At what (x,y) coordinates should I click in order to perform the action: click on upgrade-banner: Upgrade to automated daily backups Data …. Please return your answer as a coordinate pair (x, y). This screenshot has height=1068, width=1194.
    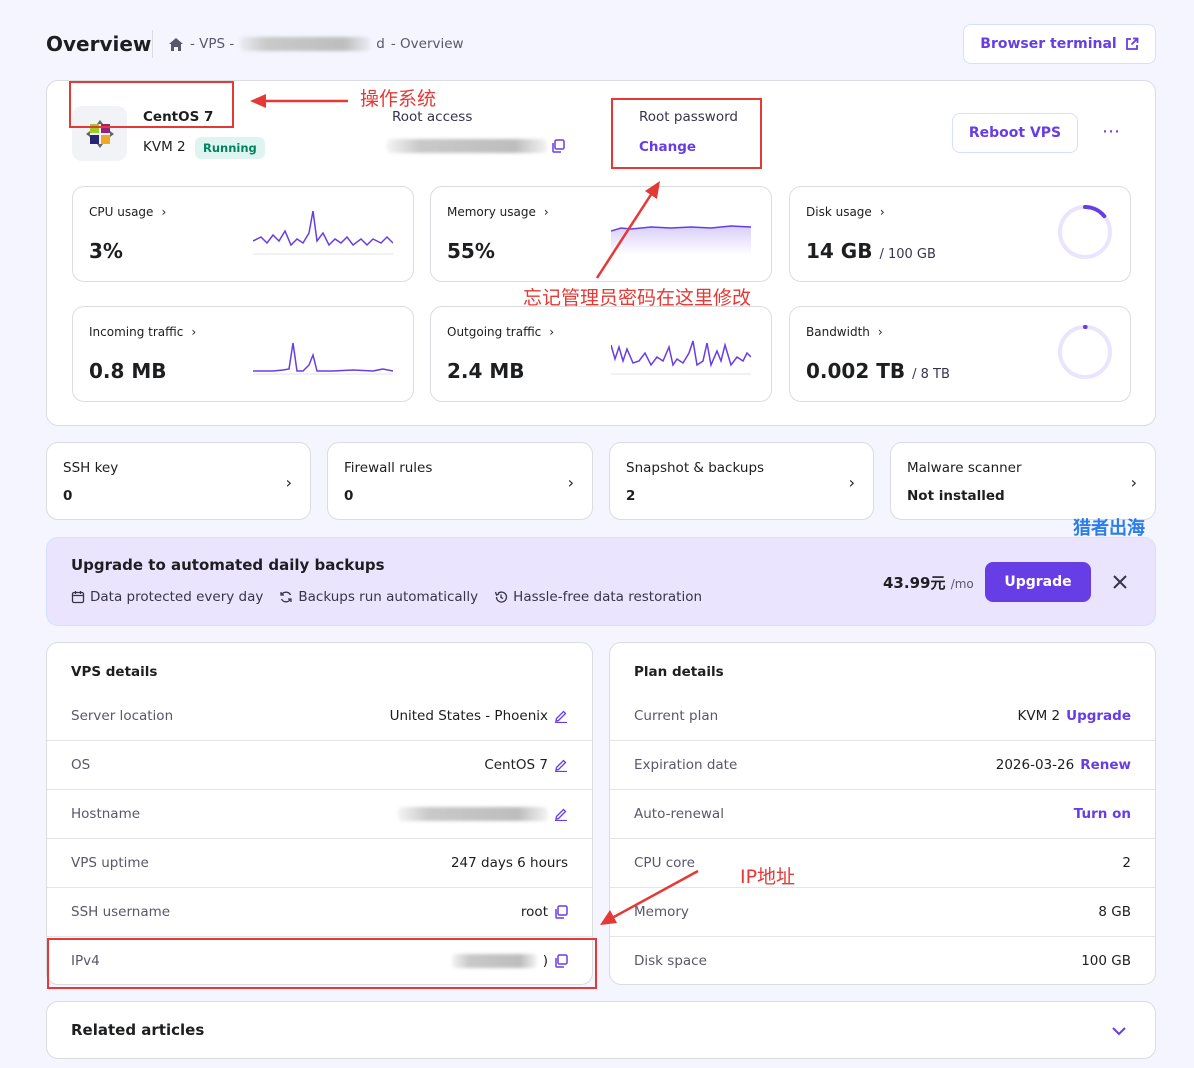
    Looking at the image, I should click on (601, 581).